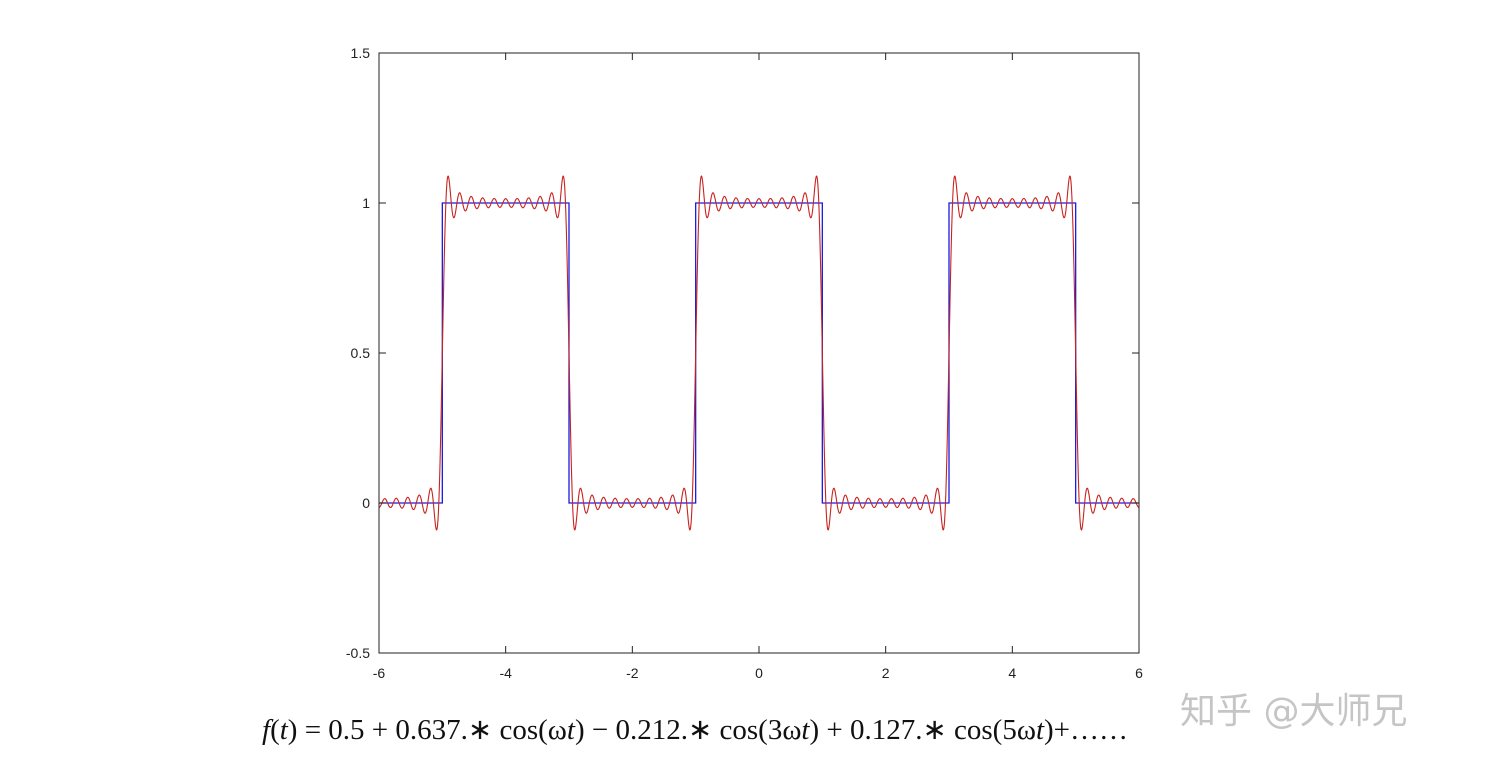  I want to click on formula-f: f, so click(266, 730).